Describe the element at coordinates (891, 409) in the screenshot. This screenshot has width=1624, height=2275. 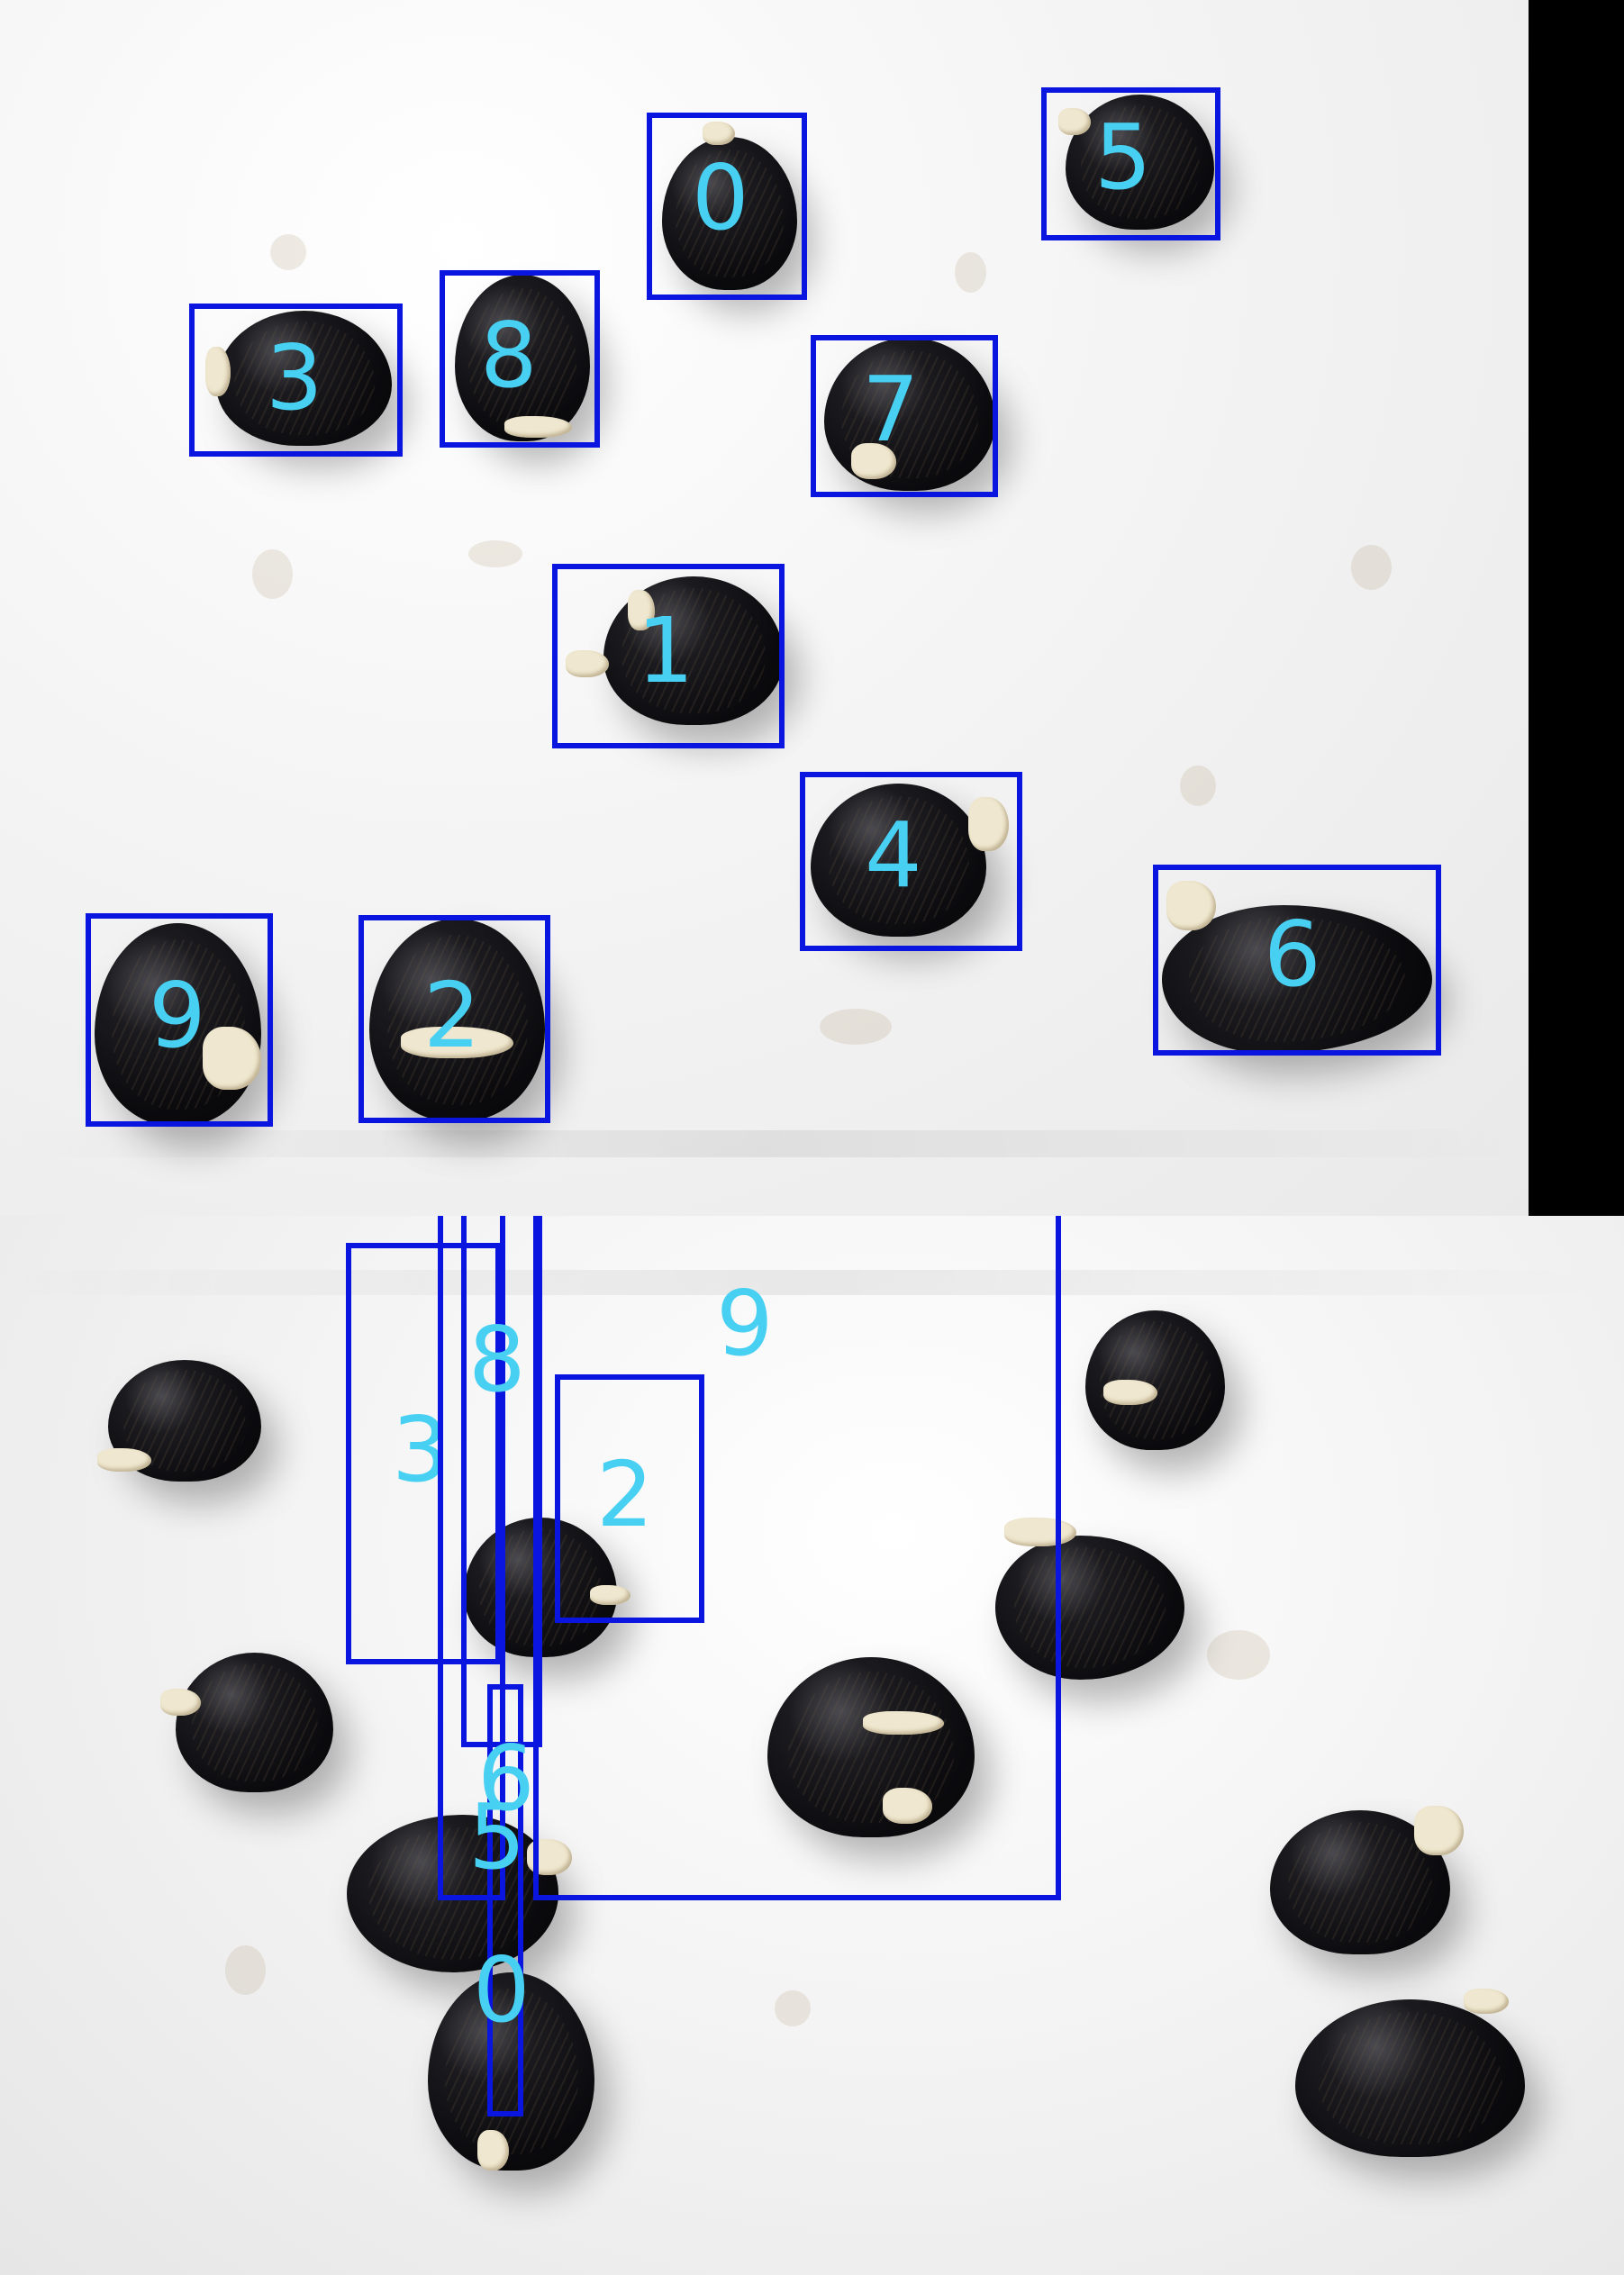
I see `detection-label: 7` at that location.